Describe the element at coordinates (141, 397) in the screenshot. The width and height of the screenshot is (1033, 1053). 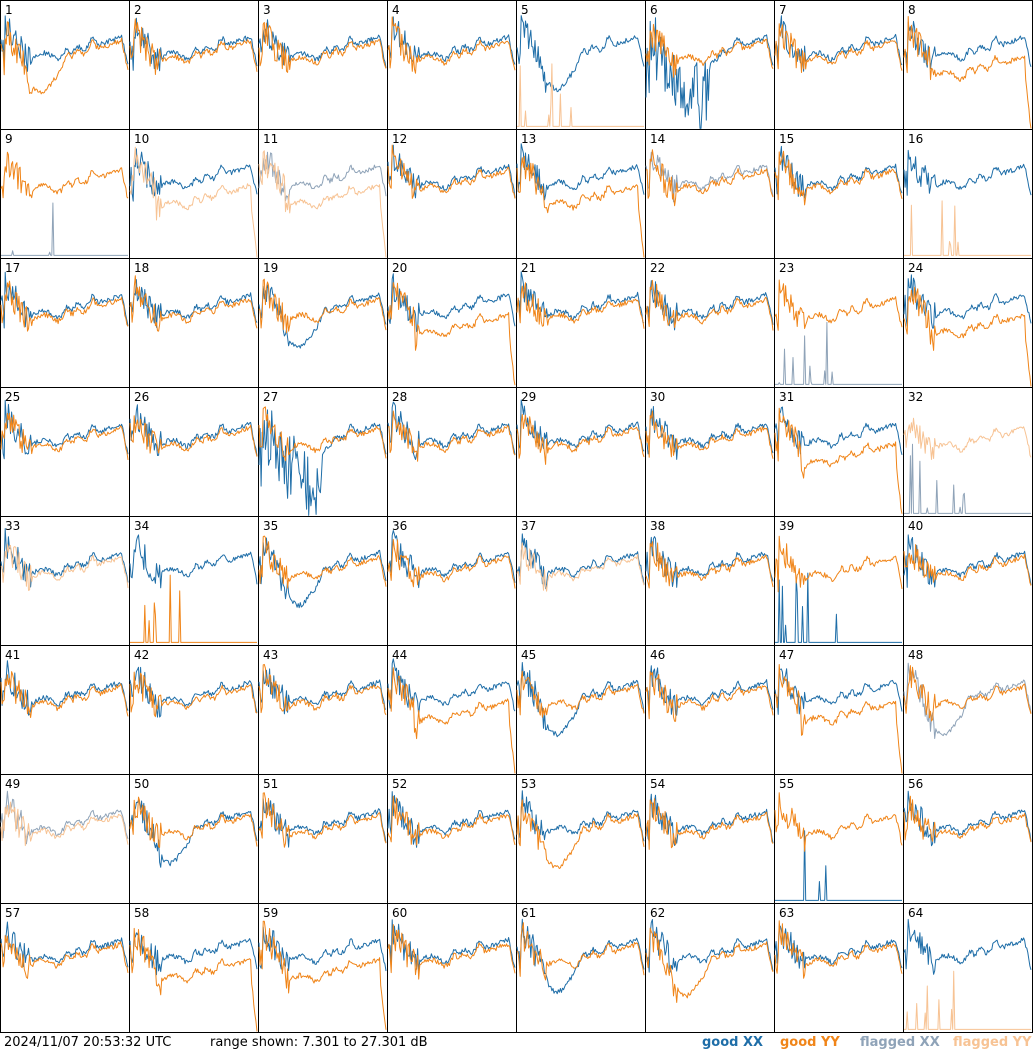
I see `panel-number: 26` at that location.